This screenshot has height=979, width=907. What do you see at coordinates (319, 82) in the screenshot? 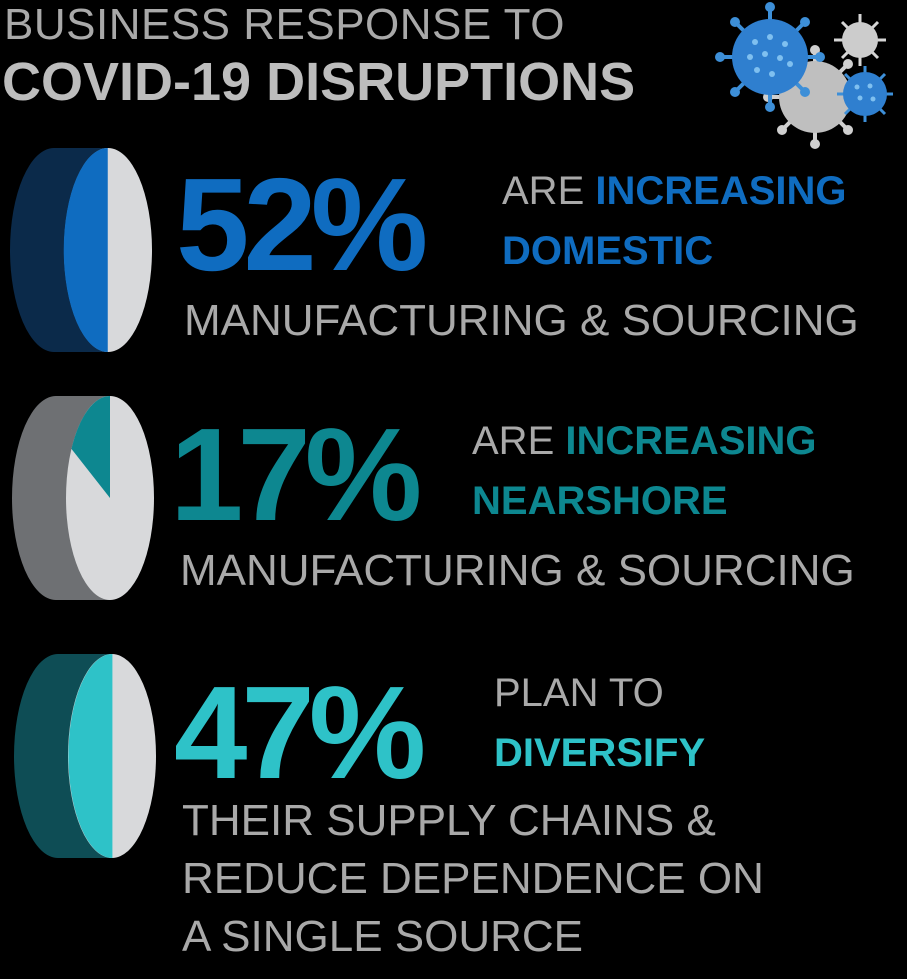
I see `title-line-2: COVID-19 DISRUPTIONS` at bounding box center [319, 82].